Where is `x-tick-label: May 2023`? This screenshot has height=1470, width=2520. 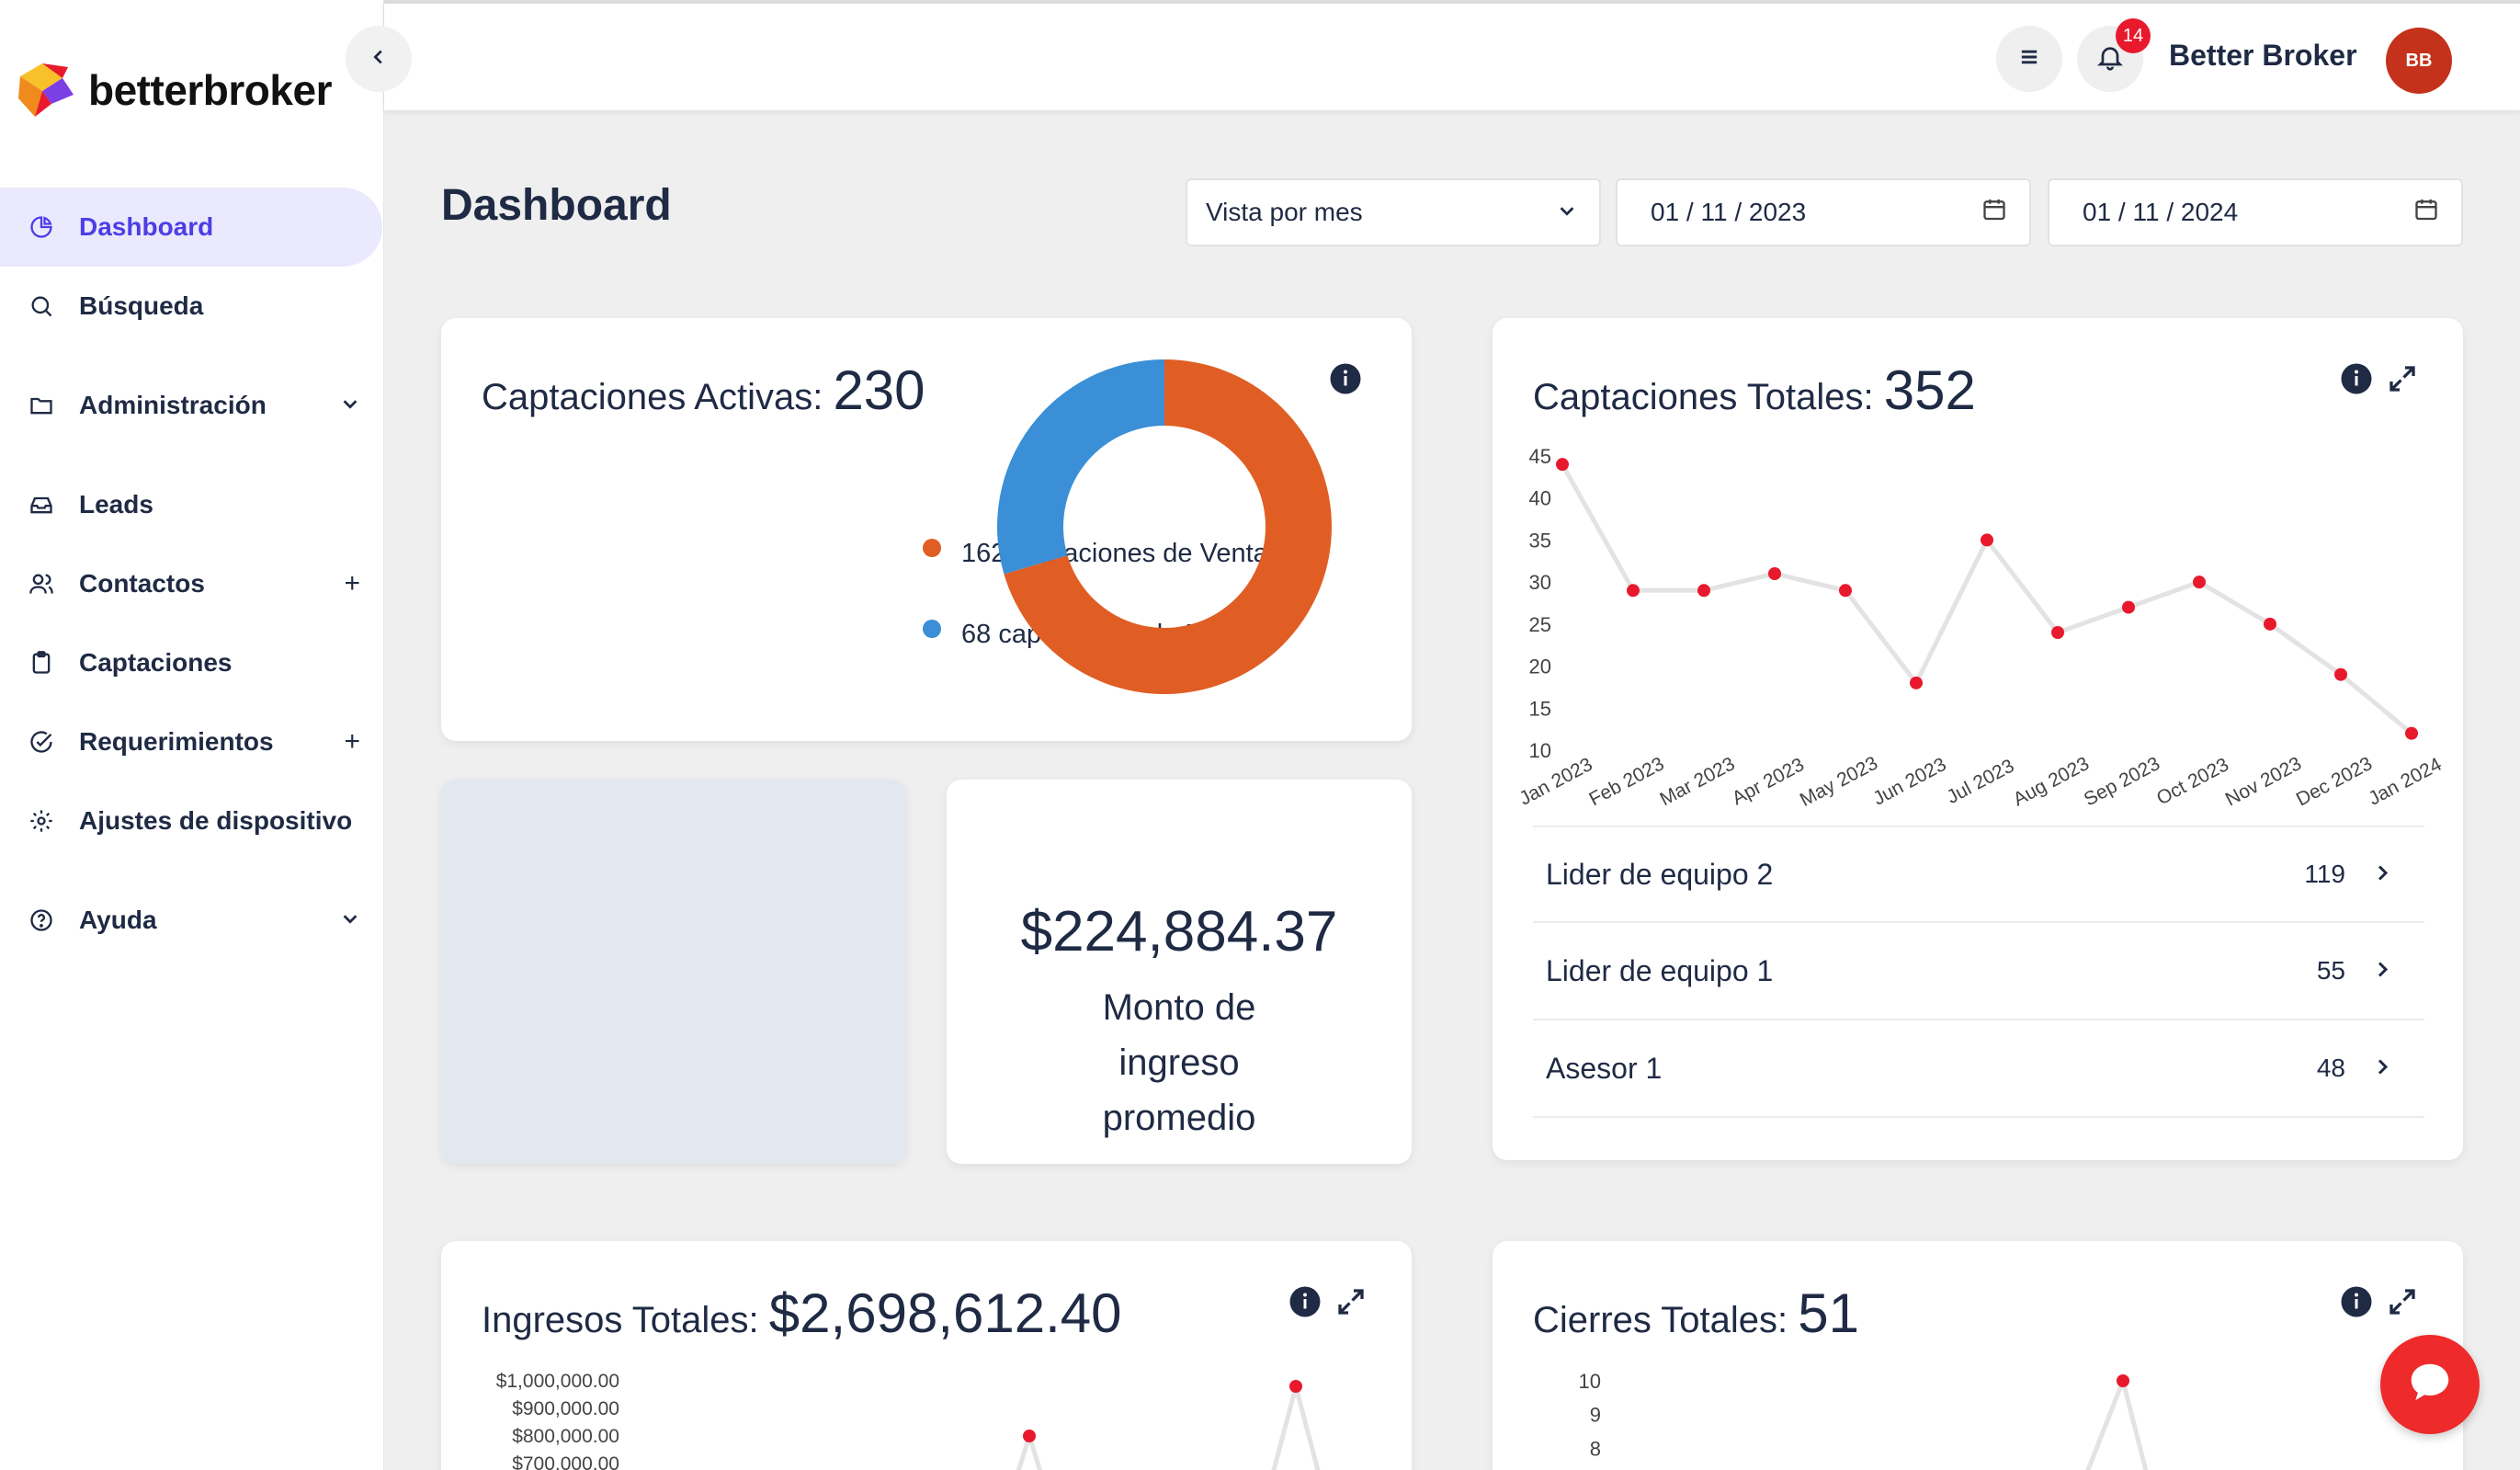
x-tick-label: May 2023 is located at coordinates (1839, 781).